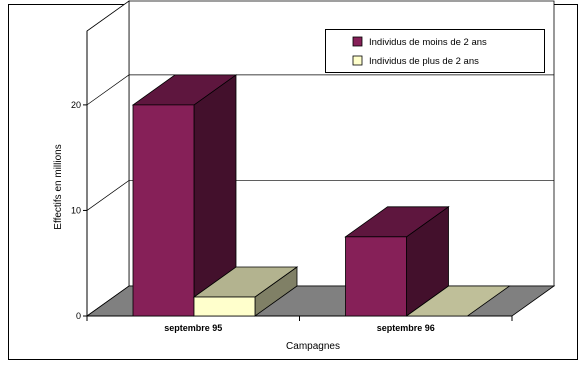 Image resolution: width=588 pixels, height=370 pixels. What do you see at coordinates (424, 61) in the screenshot?
I see `legend-label-series-2: Individus de plus de 2 ans` at bounding box center [424, 61].